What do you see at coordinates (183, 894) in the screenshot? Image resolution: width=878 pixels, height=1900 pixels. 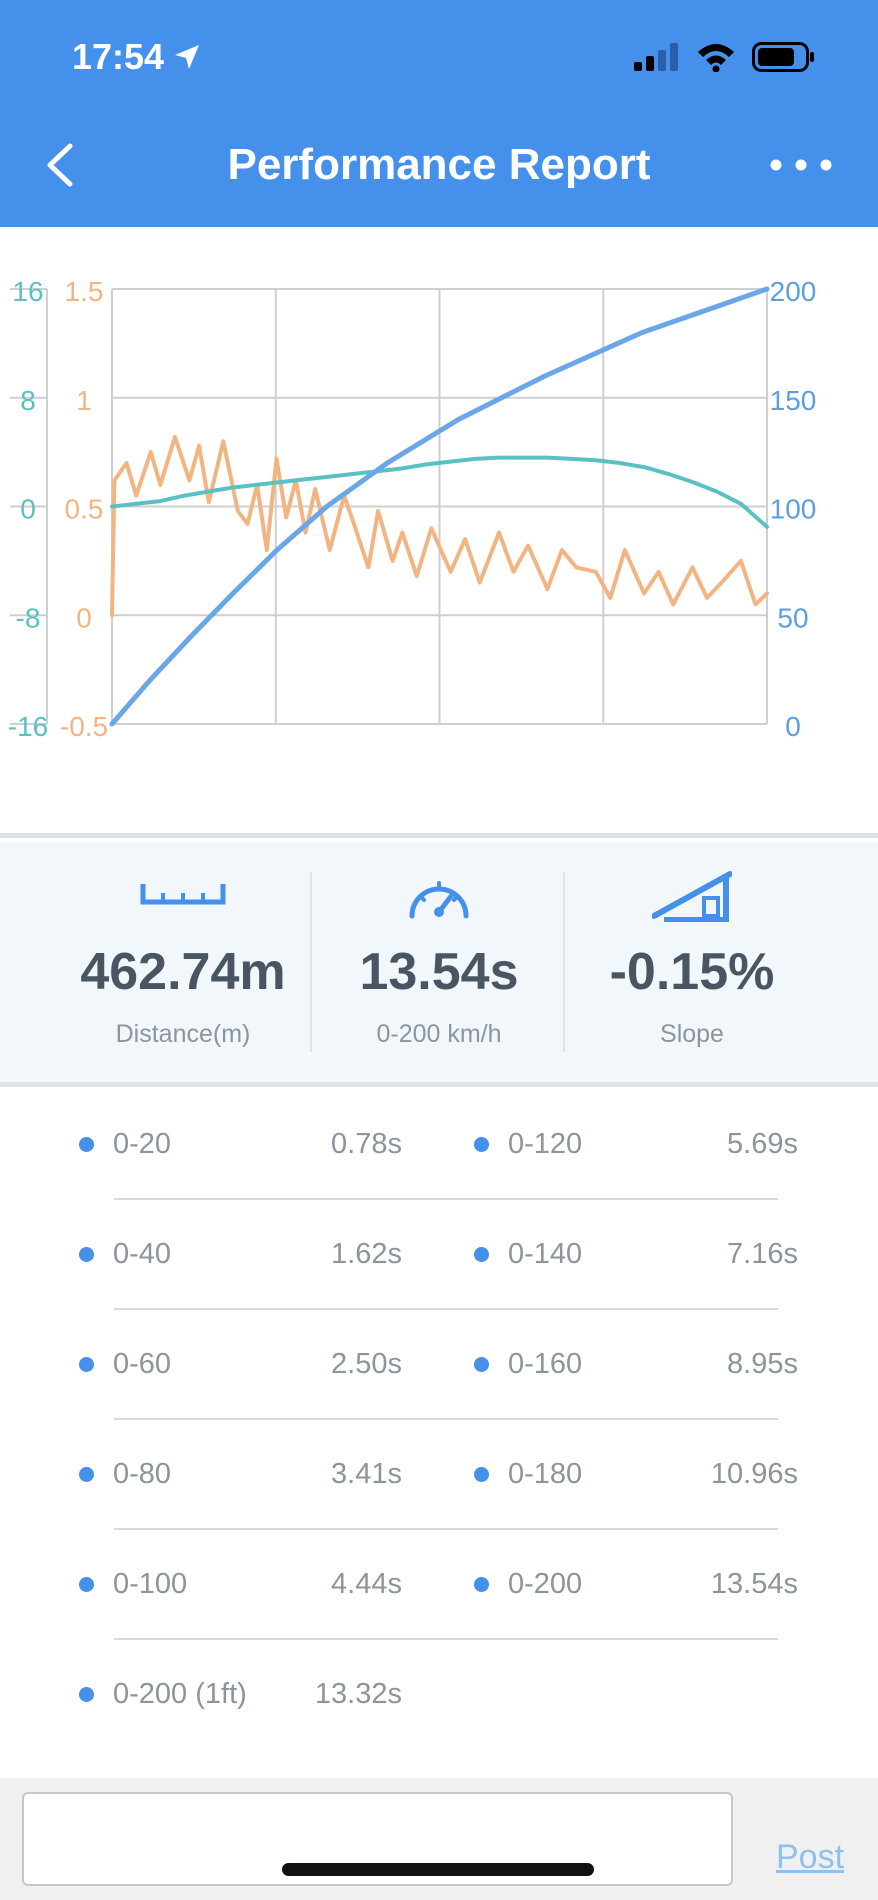 I see `ruler-icon` at bounding box center [183, 894].